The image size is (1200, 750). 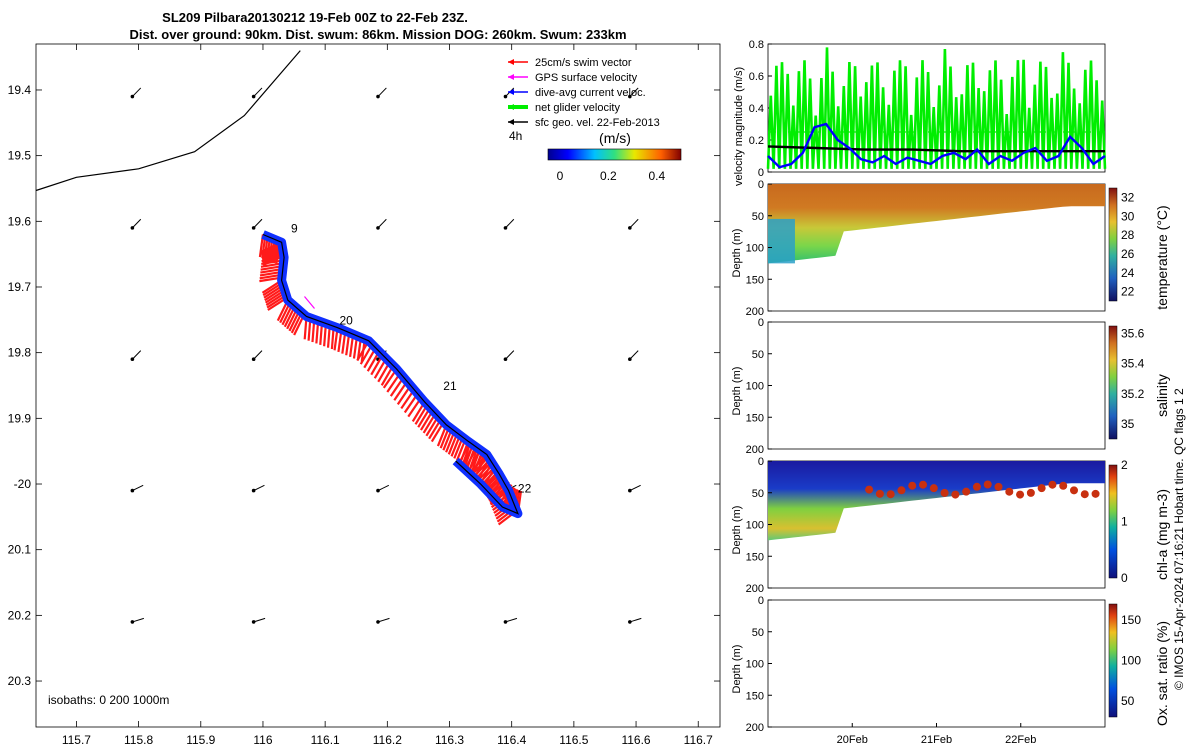 What do you see at coordinates (20, 156) in the screenshot?
I see `map-y-tick-label: 19.5` at bounding box center [20, 156].